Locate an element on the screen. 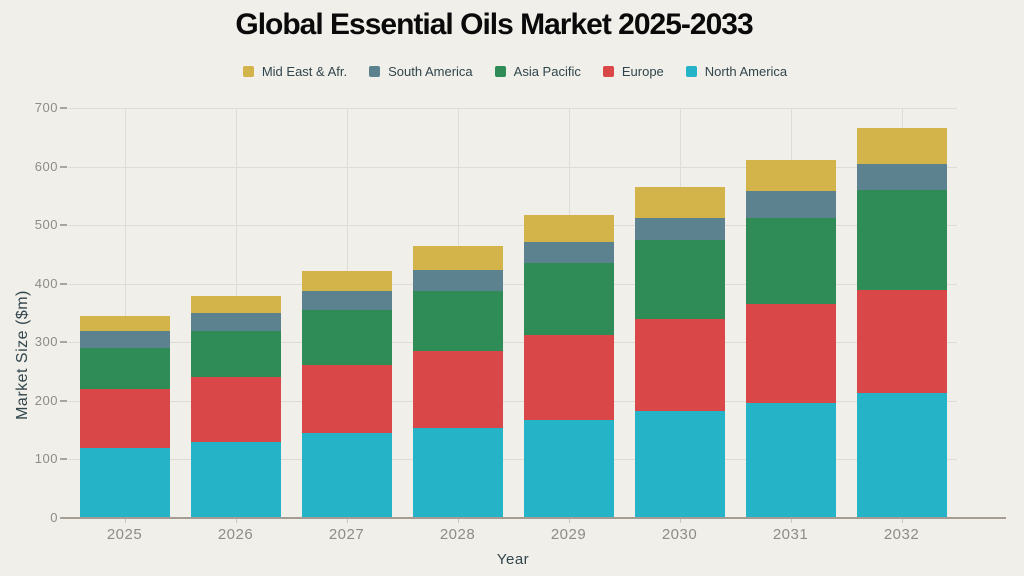 The height and width of the screenshot is (576, 1024). bar-segment-south-america-2030 is located at coordinates (679, 229).